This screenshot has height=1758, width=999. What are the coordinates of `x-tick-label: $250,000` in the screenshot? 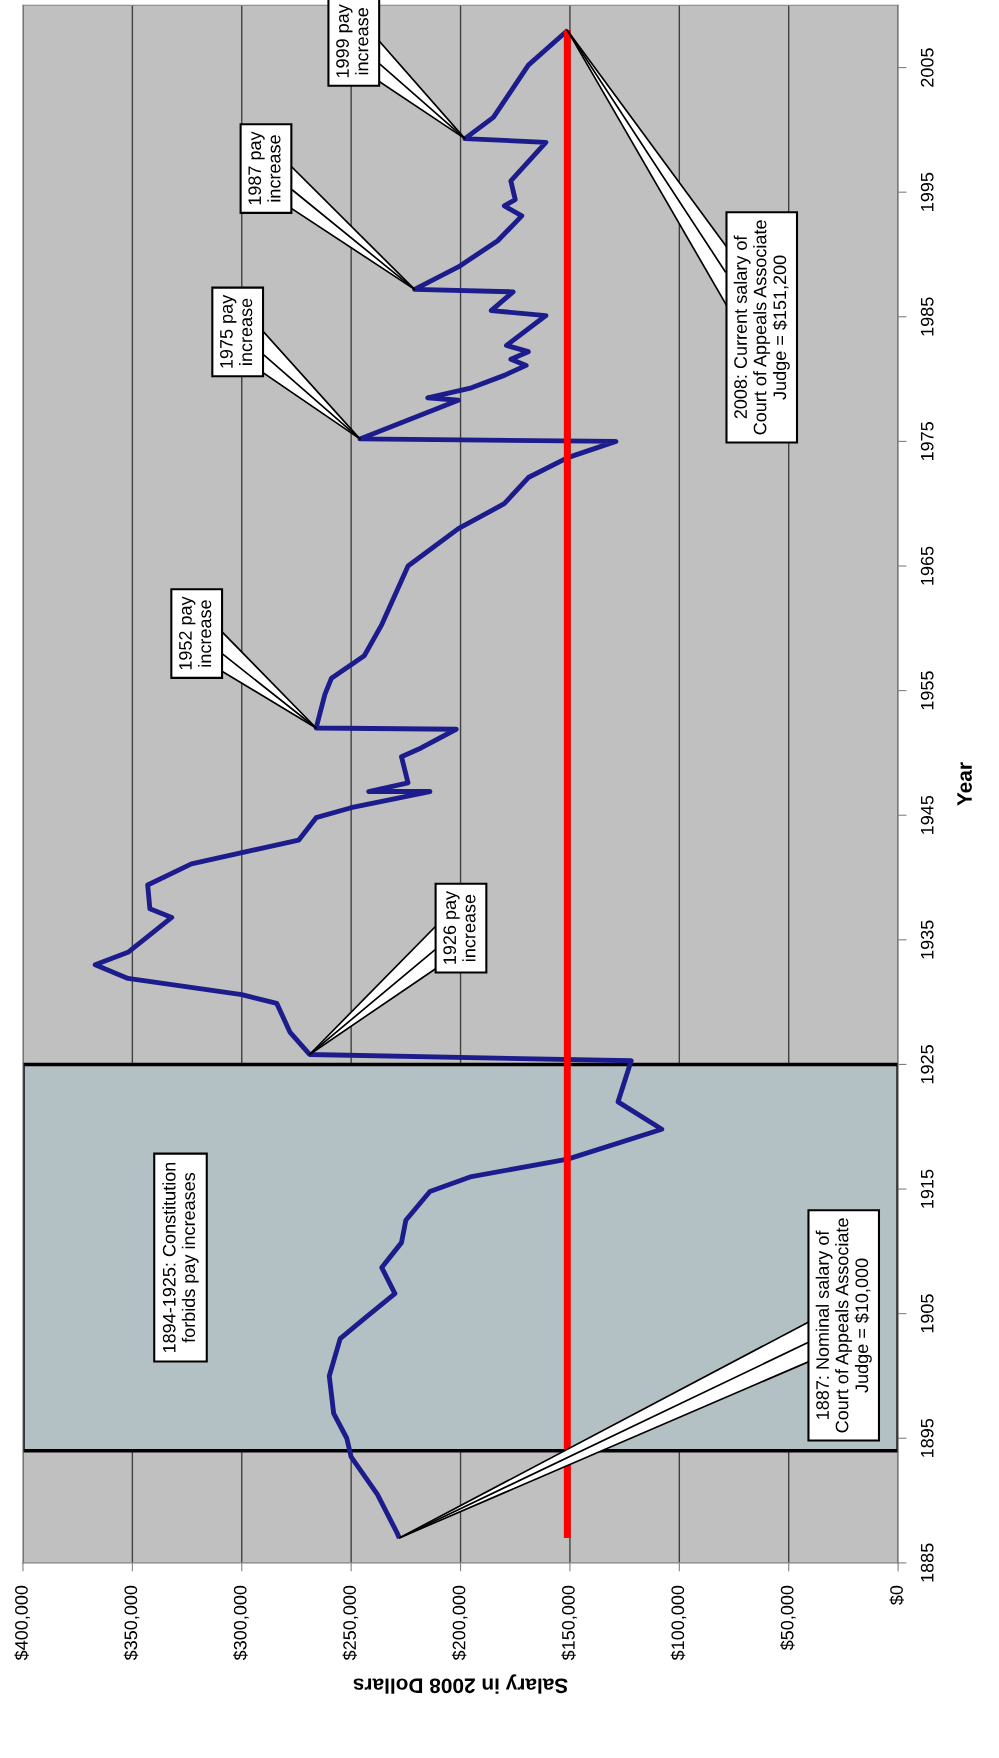 It's located at (350, 1623).